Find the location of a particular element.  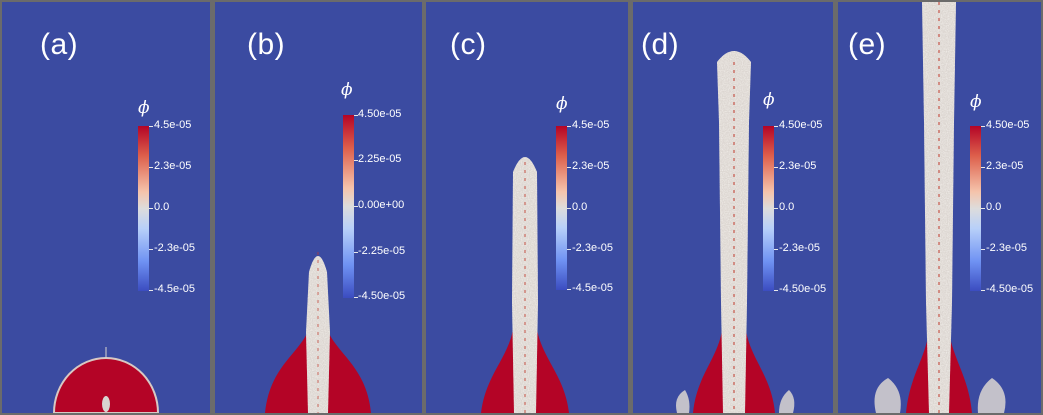

droplet-dome is located at coordinates (106, 385).